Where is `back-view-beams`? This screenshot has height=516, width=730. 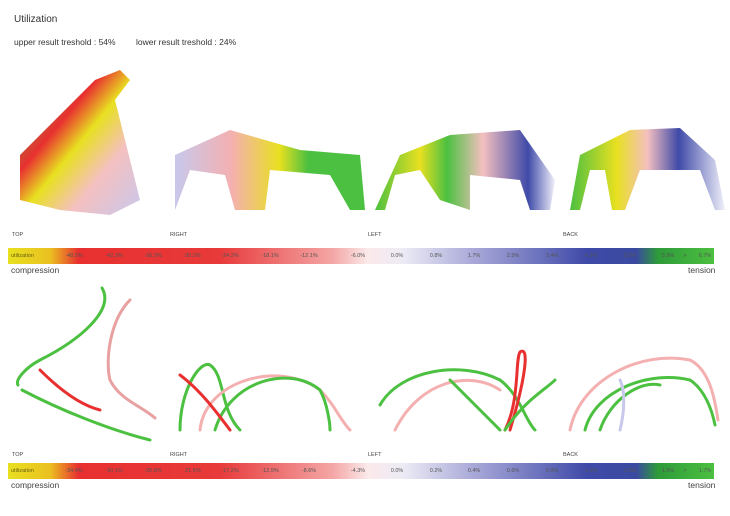 back-view-beams is located at coordinates (644, 394).